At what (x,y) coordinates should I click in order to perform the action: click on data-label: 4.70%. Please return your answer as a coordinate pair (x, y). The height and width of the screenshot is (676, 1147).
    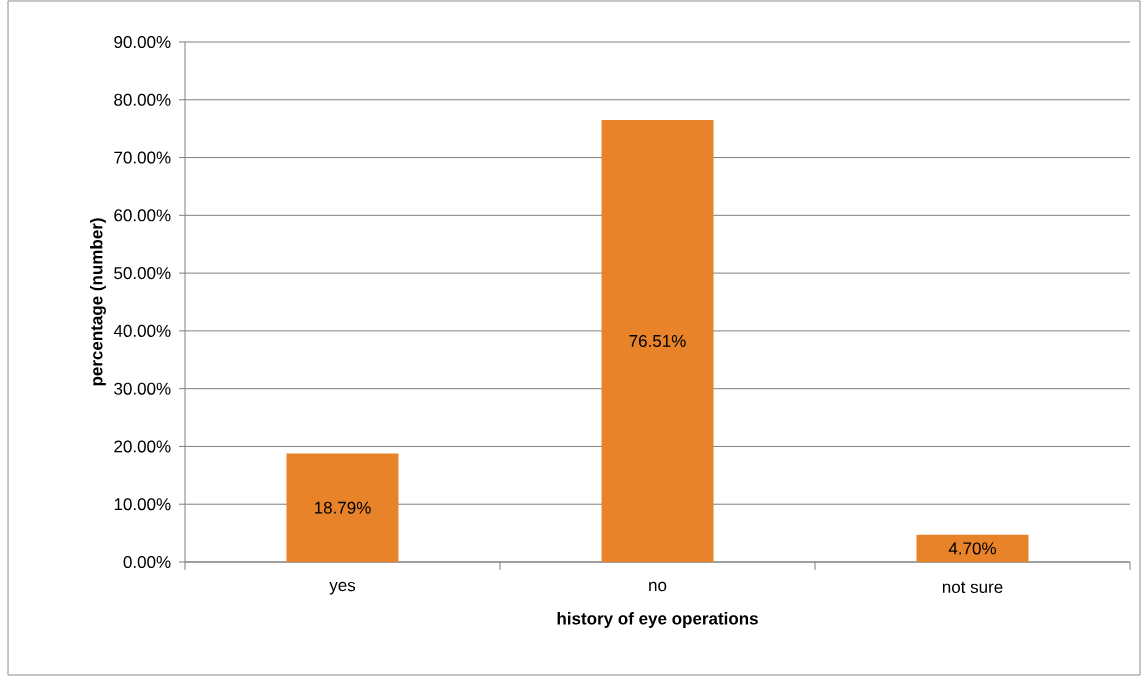
    Looking at the image, I should click on (972, 548).